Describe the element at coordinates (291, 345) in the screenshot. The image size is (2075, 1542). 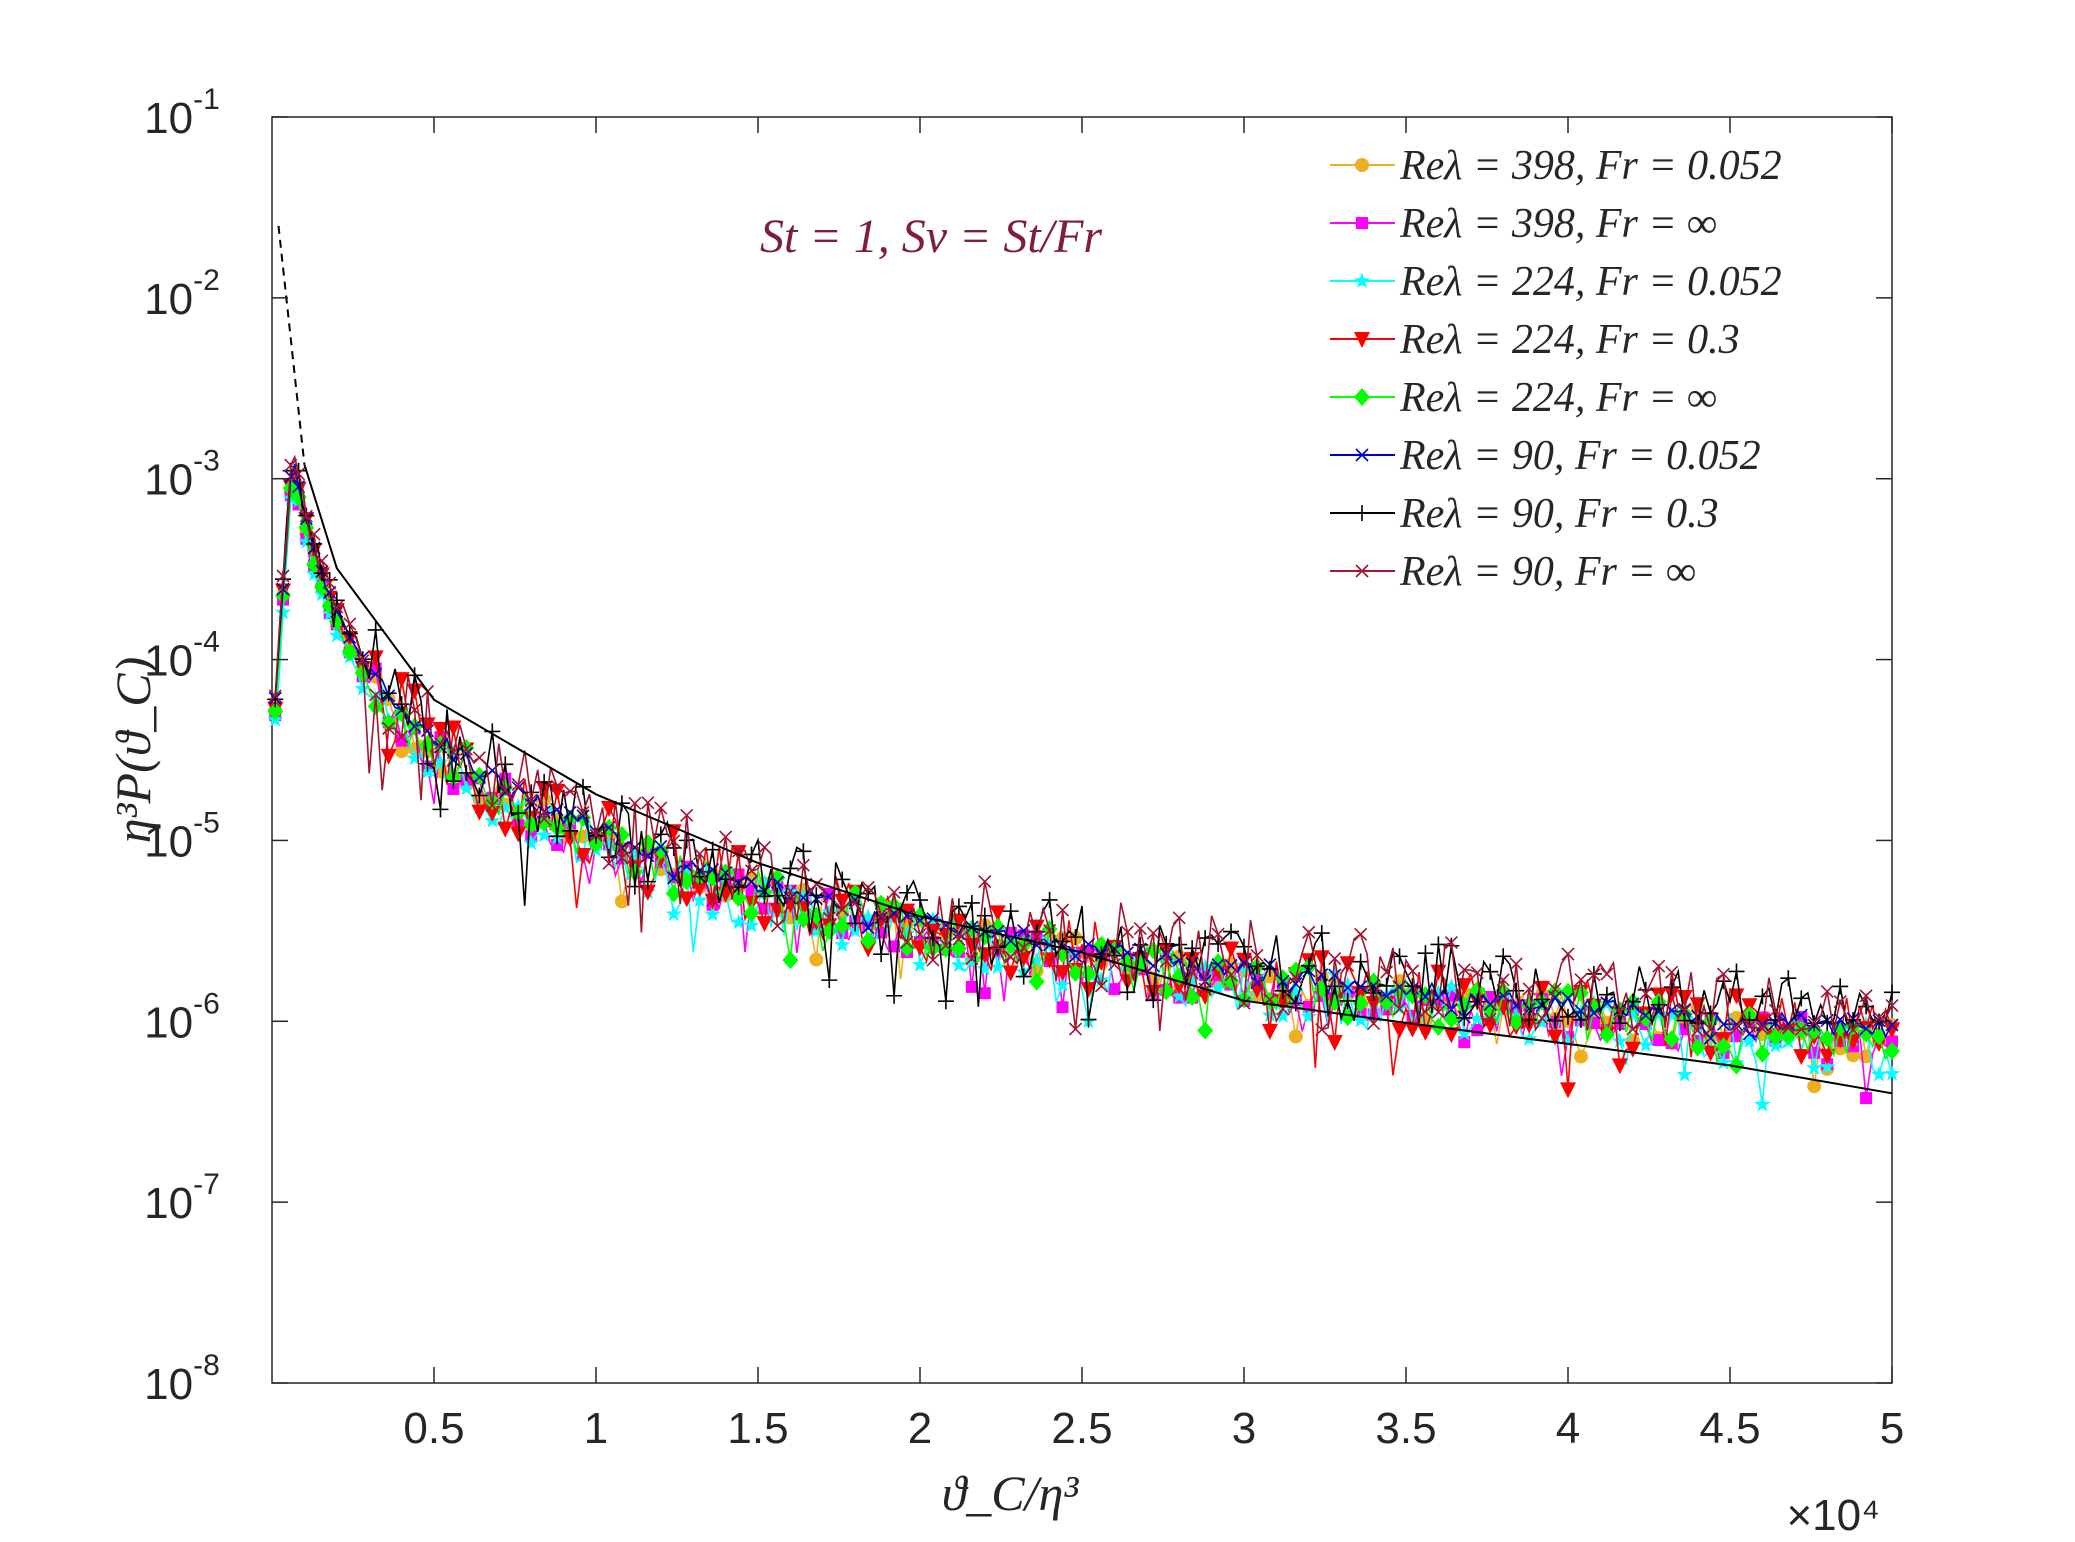
I see `reference-curve-dashed` at that location.